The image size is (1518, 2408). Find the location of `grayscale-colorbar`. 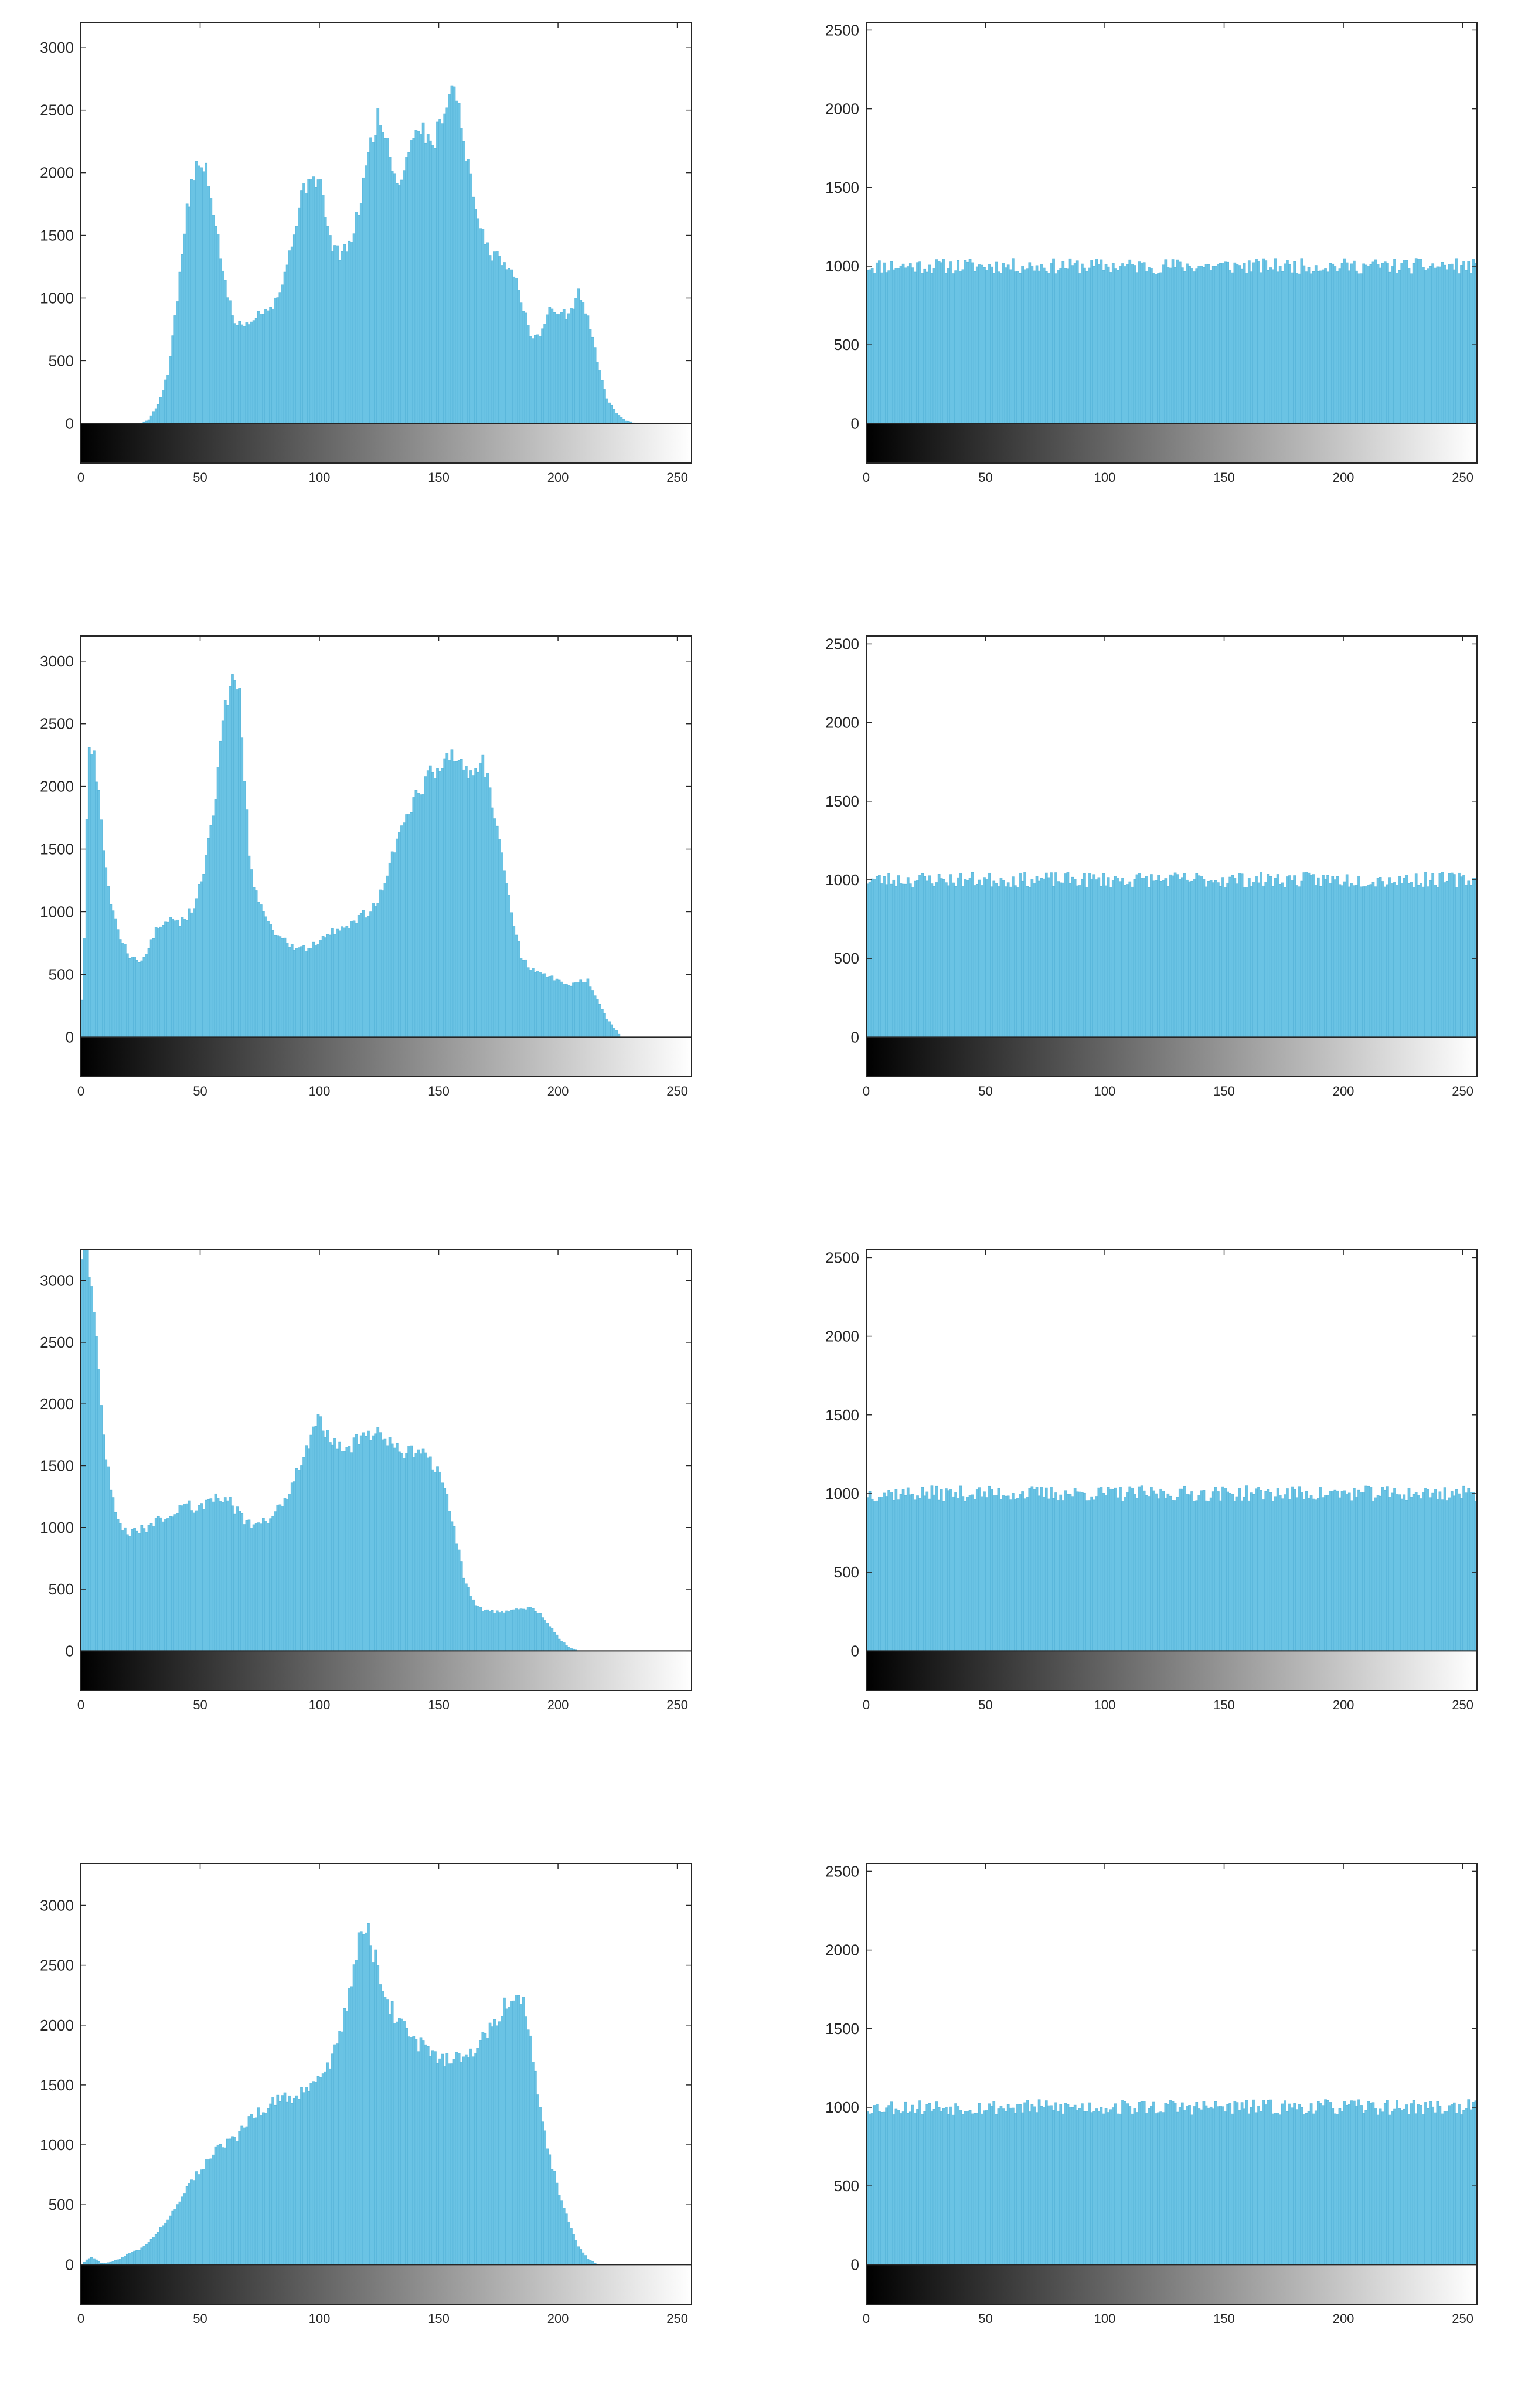

grayscale-colorbar is located at coordinates (1171, 1671).